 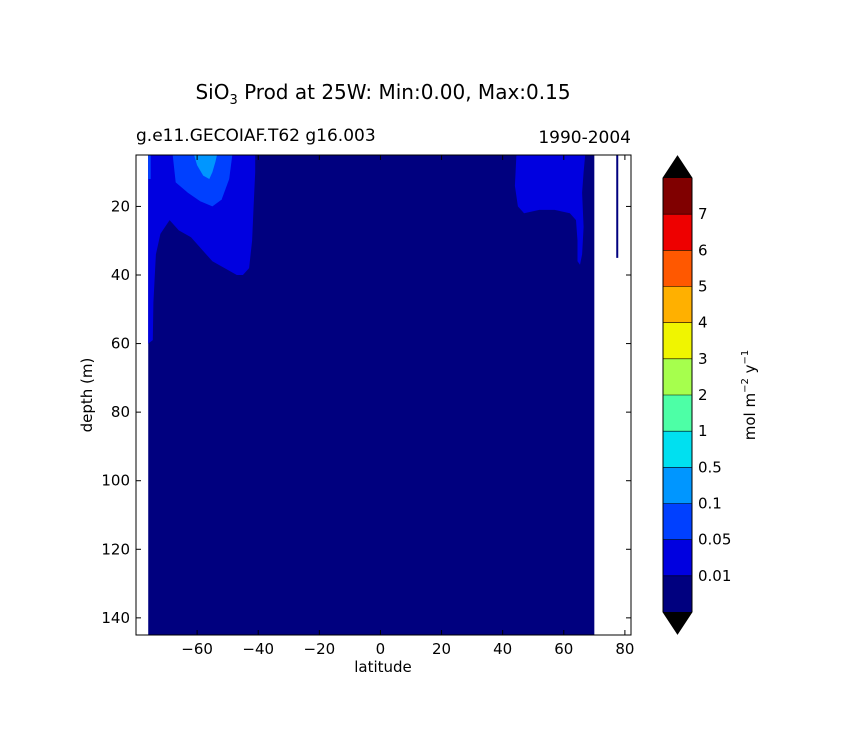 I want to click on x-tick-label: −60, so click(x=197, y=649).